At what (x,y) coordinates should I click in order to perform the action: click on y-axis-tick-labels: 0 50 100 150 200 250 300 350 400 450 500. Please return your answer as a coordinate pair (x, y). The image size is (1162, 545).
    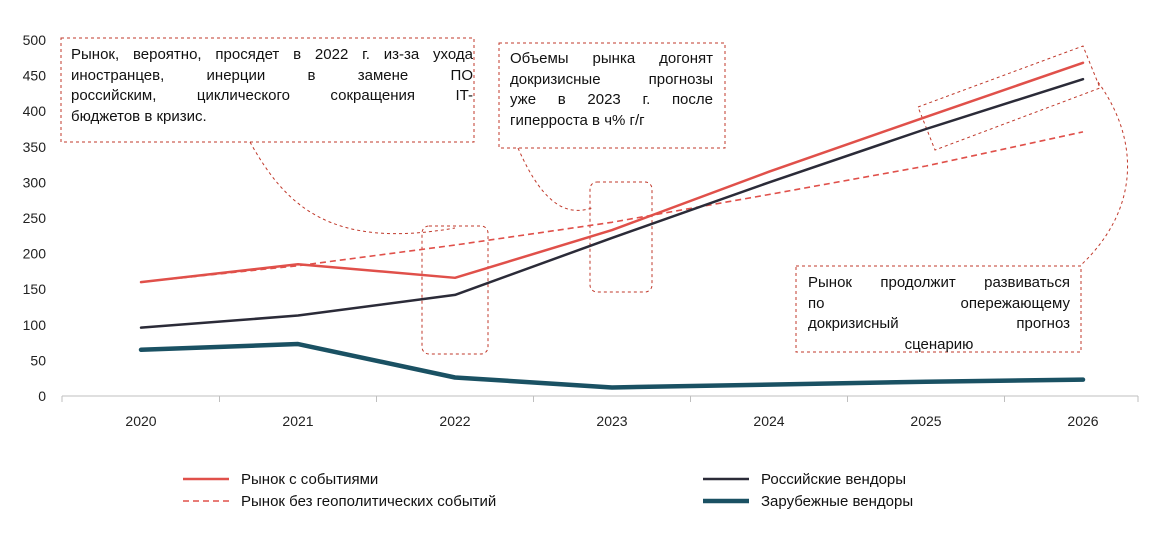
    Looking at the image, I should click on (35, 218).